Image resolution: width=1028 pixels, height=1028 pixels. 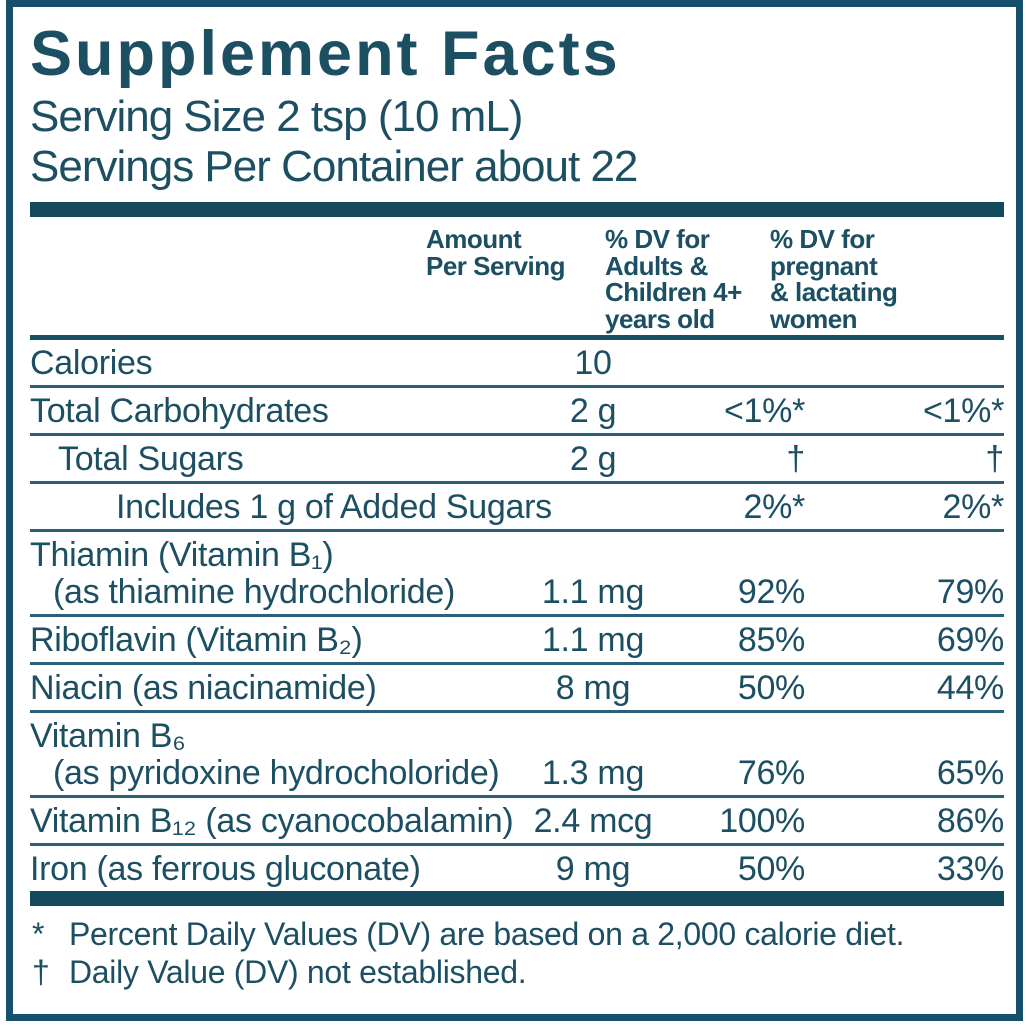 I want to click on column-header-spacer, so click(x=228, y=279).